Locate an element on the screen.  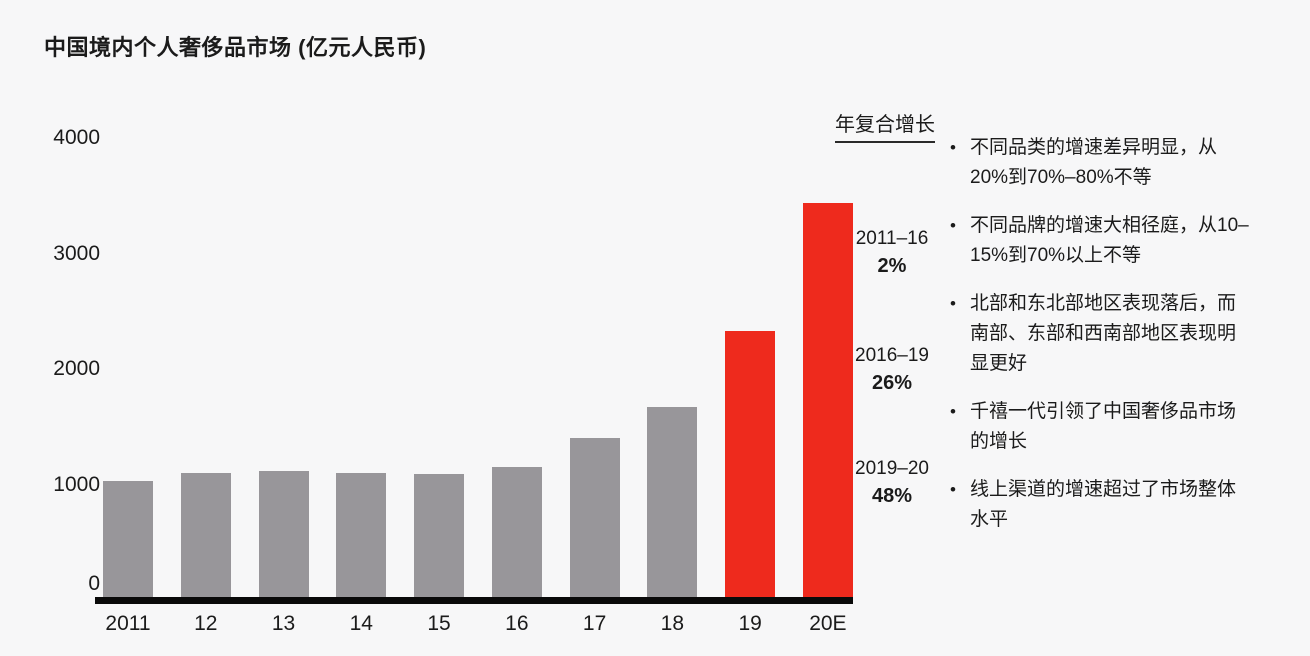
x-tick-label: 18 is located at coordinates (672, 623).